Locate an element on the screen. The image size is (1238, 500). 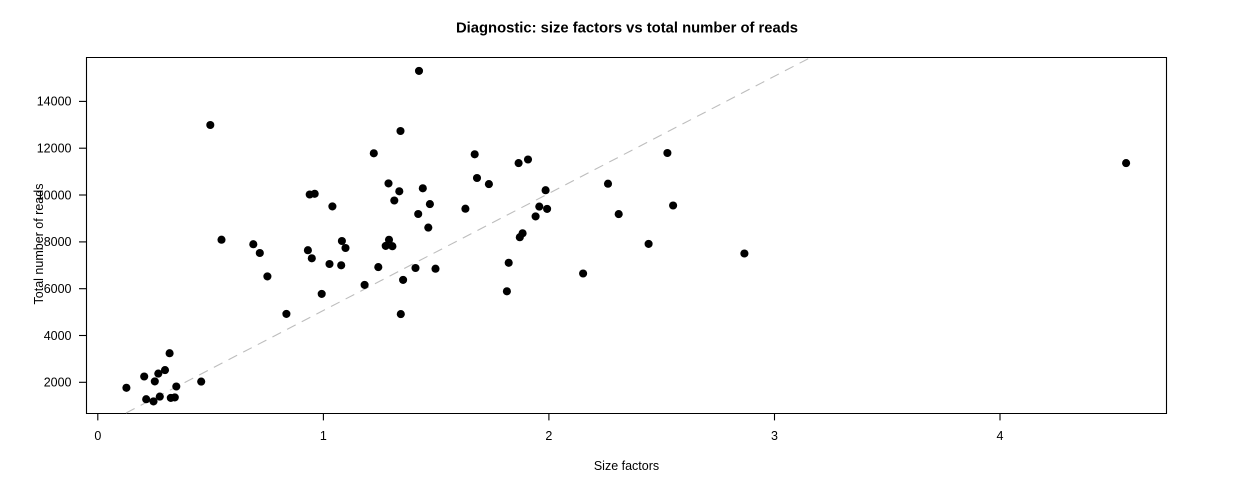
svg-text: 1 is located at coordinates (323, 436).